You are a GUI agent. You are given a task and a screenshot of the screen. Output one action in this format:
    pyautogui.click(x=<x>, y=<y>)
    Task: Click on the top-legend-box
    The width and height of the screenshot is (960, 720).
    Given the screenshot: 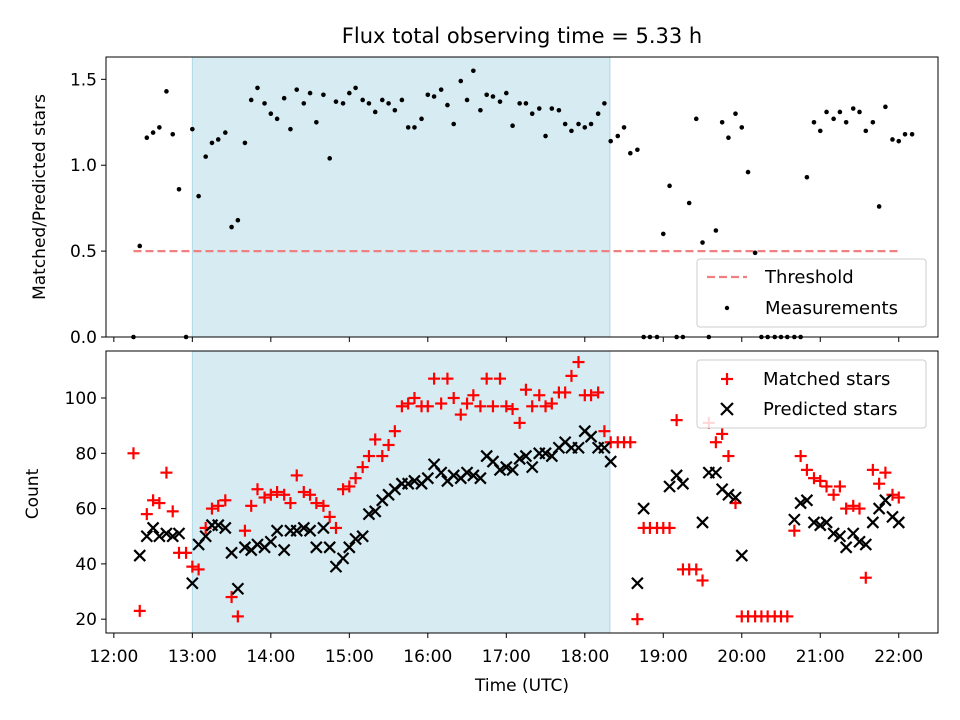 What is the action you would take?
    pyautogui.click(x=811, y=293)
    